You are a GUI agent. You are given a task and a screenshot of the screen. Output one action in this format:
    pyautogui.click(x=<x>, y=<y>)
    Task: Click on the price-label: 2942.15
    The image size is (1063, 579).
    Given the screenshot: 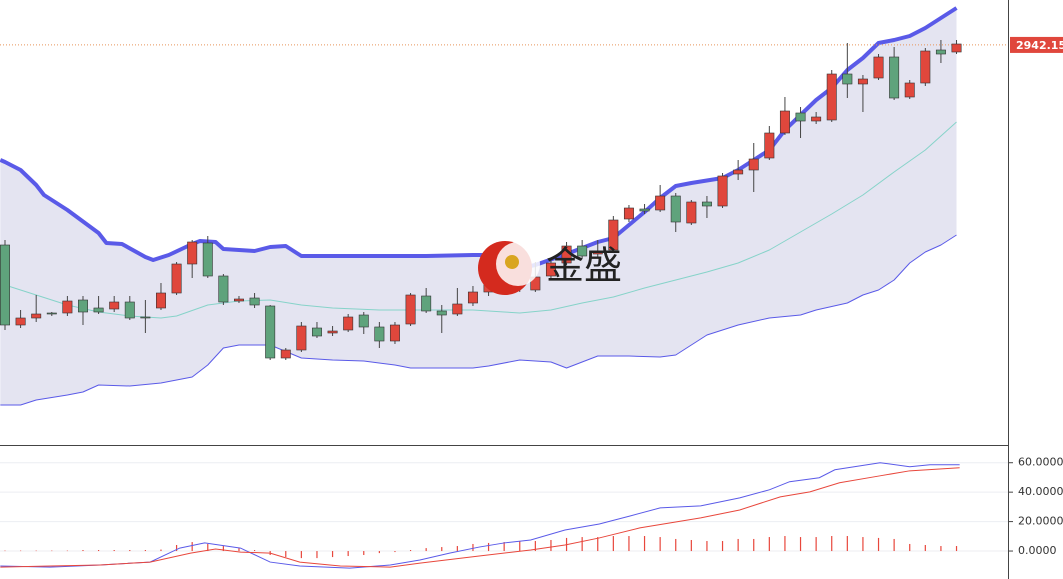 What is the action you would take?
    pyautogui.click(x=1039, y=45)
    